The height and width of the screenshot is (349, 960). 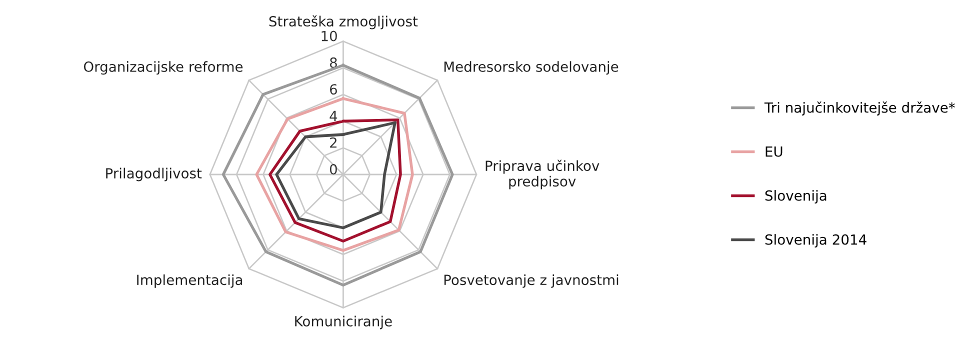 I want to click on spoke-label: Posvetovanje z javnostmi, so click(x=531, y=281).